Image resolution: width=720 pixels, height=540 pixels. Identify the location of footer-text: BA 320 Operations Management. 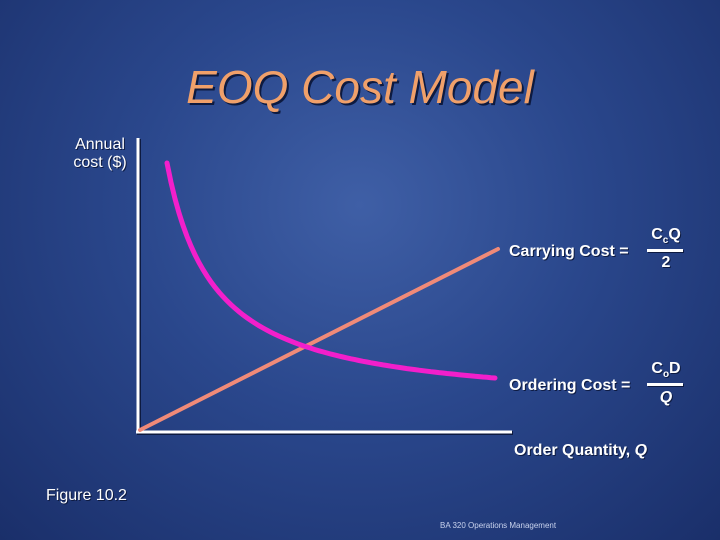
(498, 525).